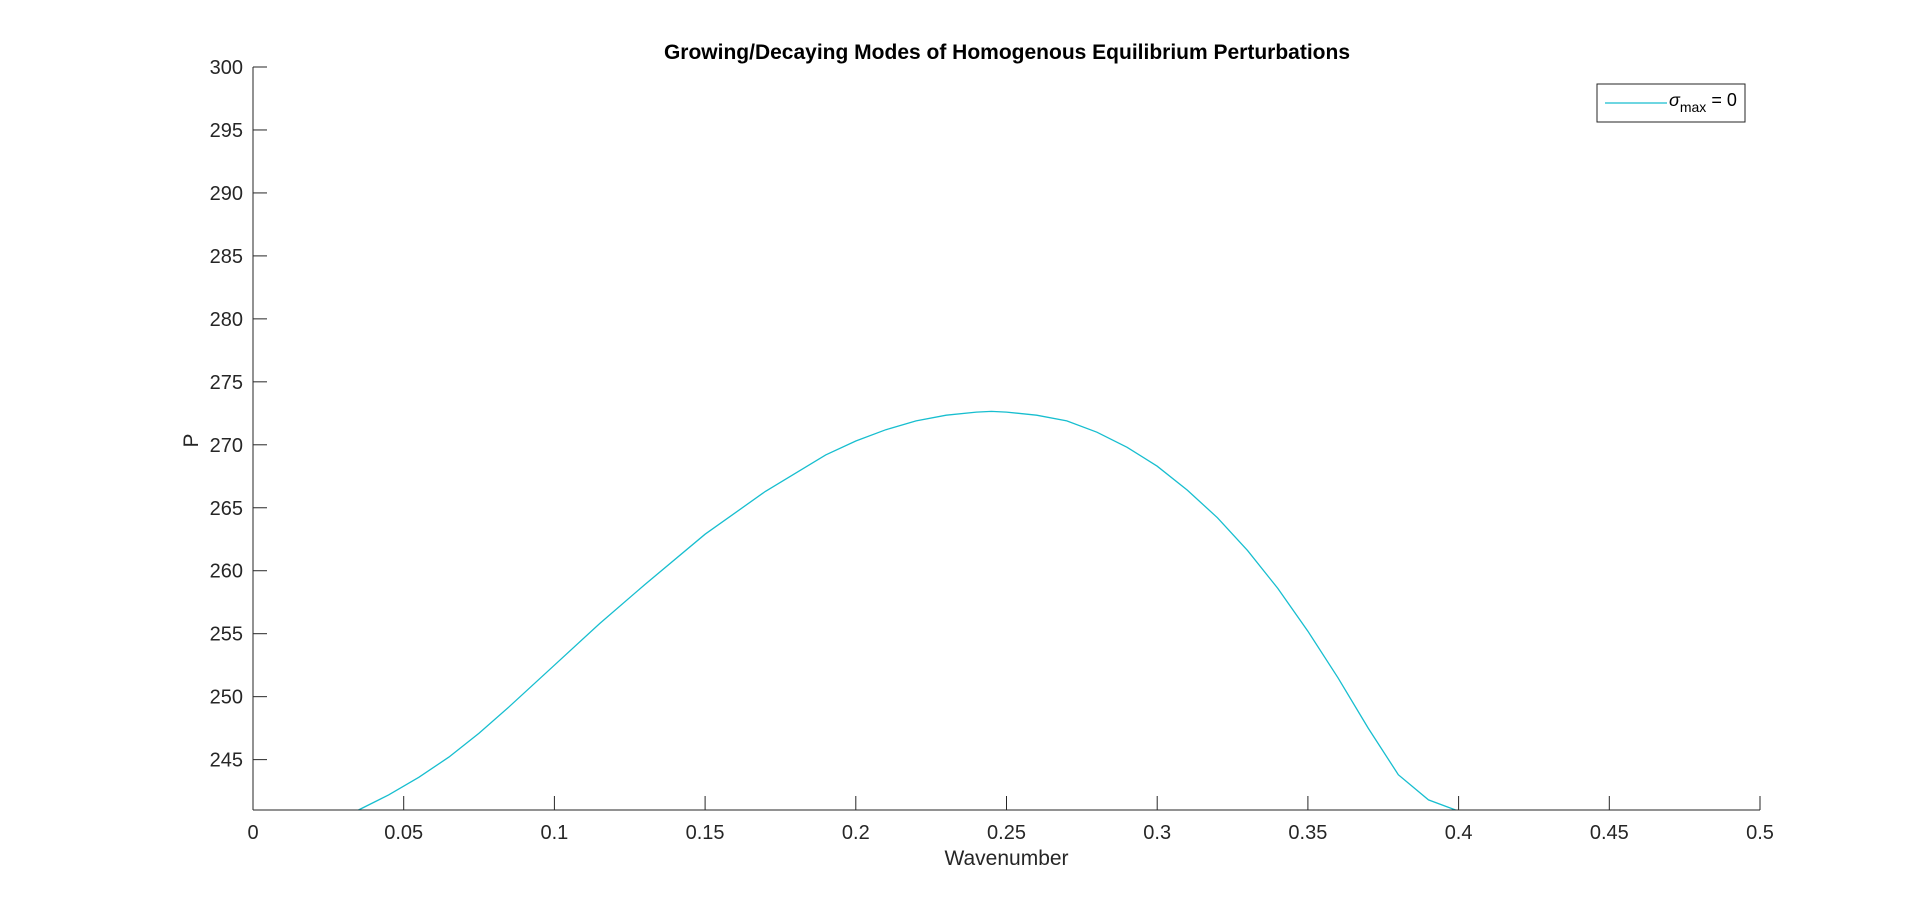 This screenshot has width=1920, height=899. I want to click on legend-symbol: σ, so click(1675, 100).